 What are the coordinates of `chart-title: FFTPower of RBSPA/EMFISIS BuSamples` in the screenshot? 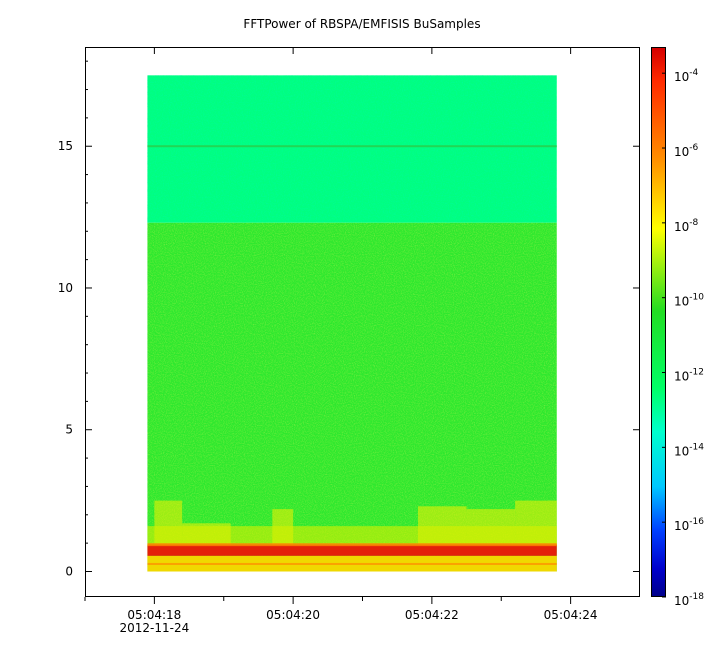 It's located at (362, 24).